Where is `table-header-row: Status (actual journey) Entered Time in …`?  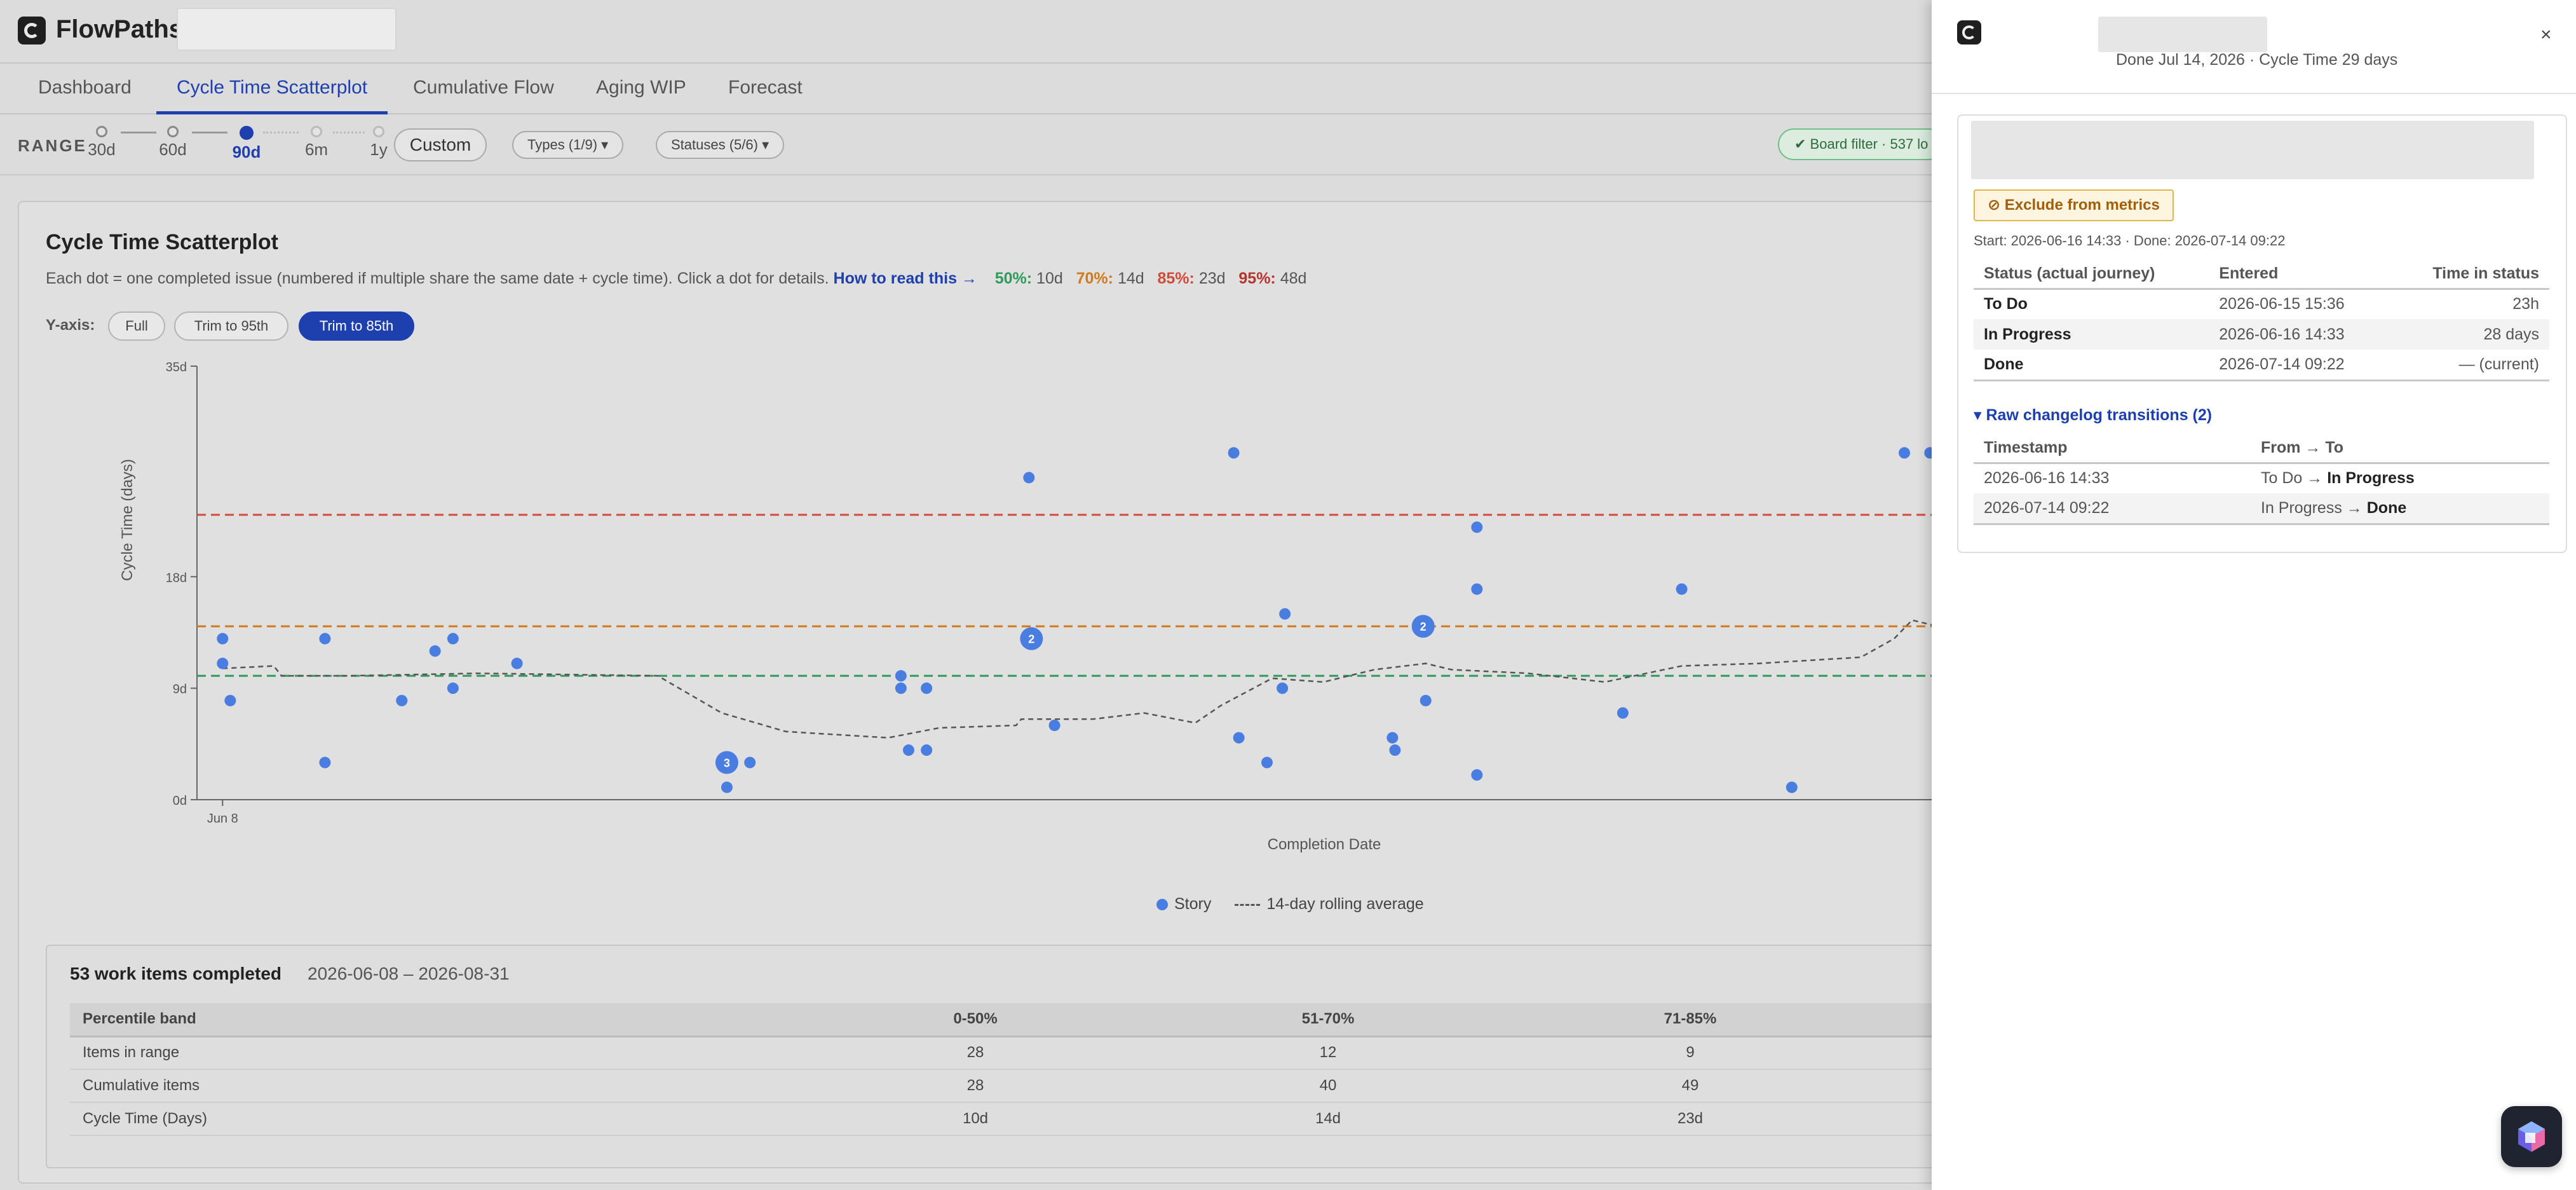 table-header-row: Status (actual journey) Entered Time in … is located at coordinates (2261, 274).